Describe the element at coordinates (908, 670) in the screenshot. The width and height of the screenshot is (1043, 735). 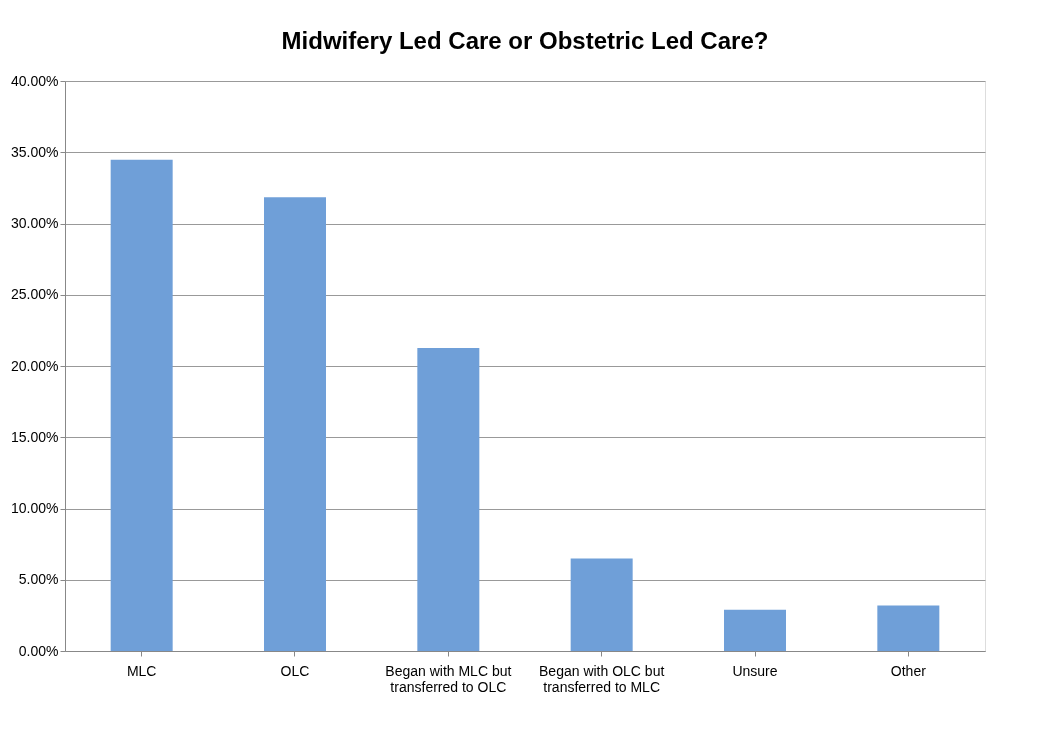
I see `x-tick-label: Other` at that location.